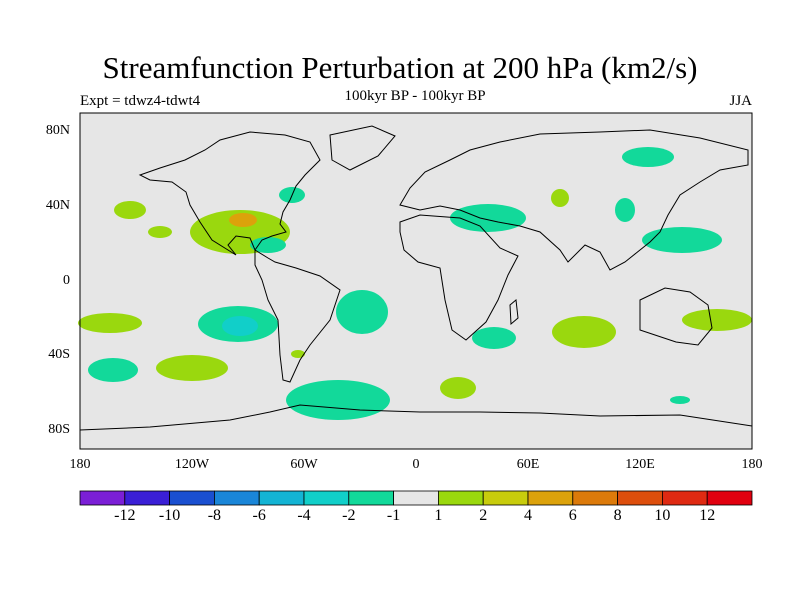 This screenshot has height=600, width=800. What do you see at coordinates (458, 388) in the screenshot?
I see `anomaly-positive-satlantic-s` at bounding box center [458, 388].